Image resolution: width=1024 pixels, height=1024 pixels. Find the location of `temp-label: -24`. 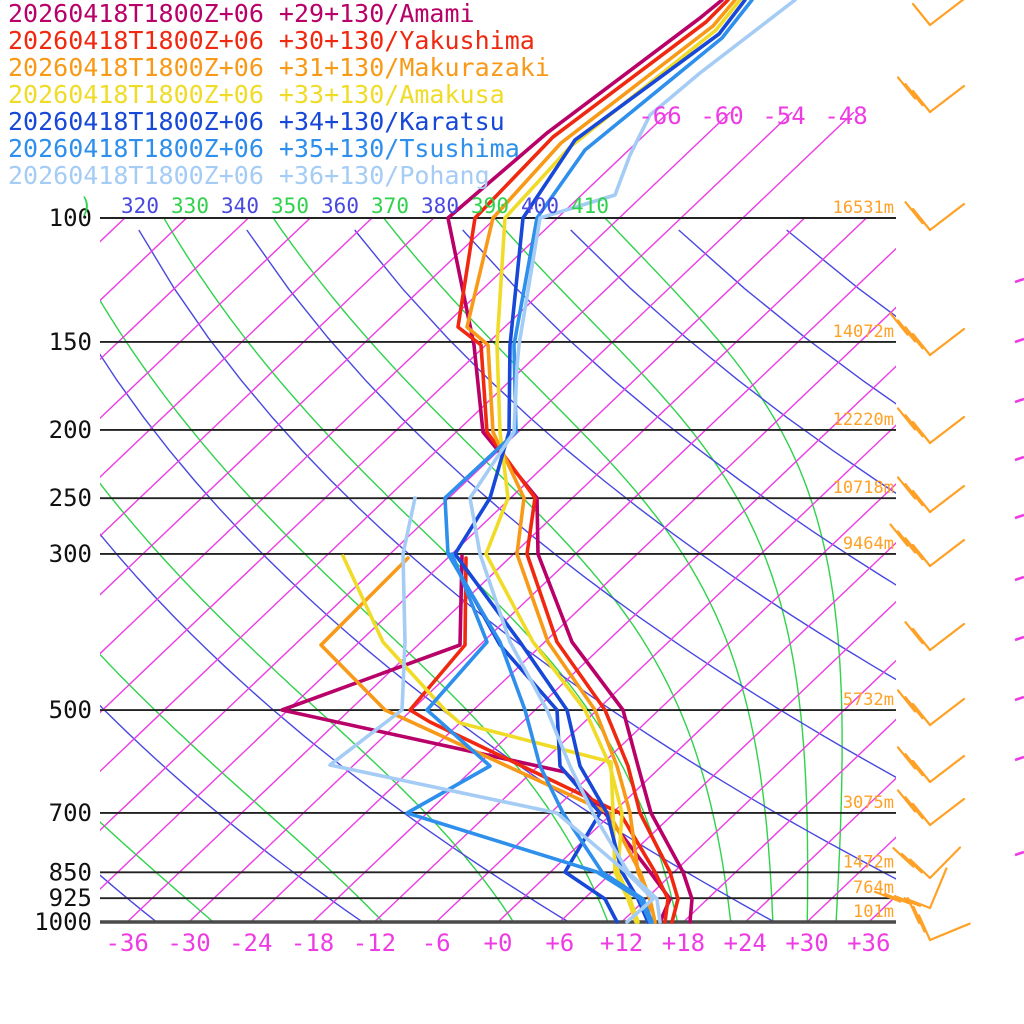

temp-label: -24 is located at coordinates (250, 943).